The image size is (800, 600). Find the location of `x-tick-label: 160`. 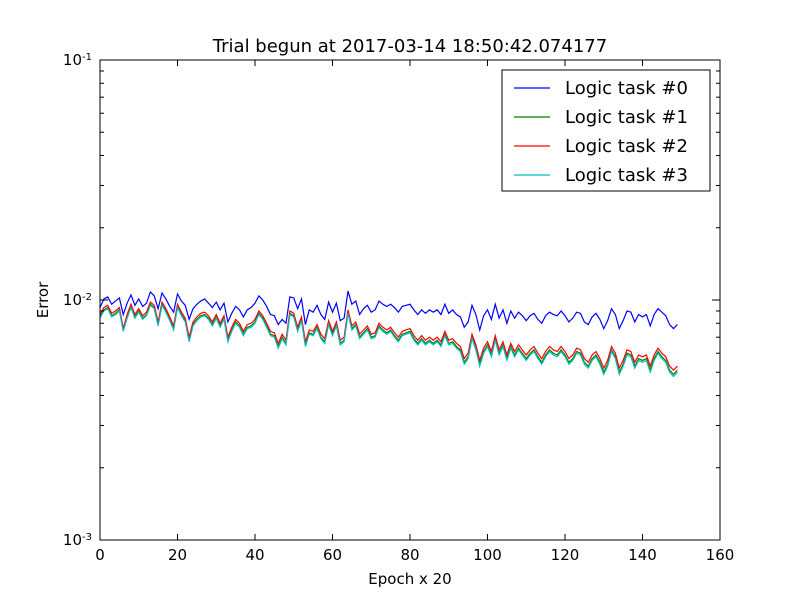

x-tick-label: 160 is located at coordinates (720, 555).